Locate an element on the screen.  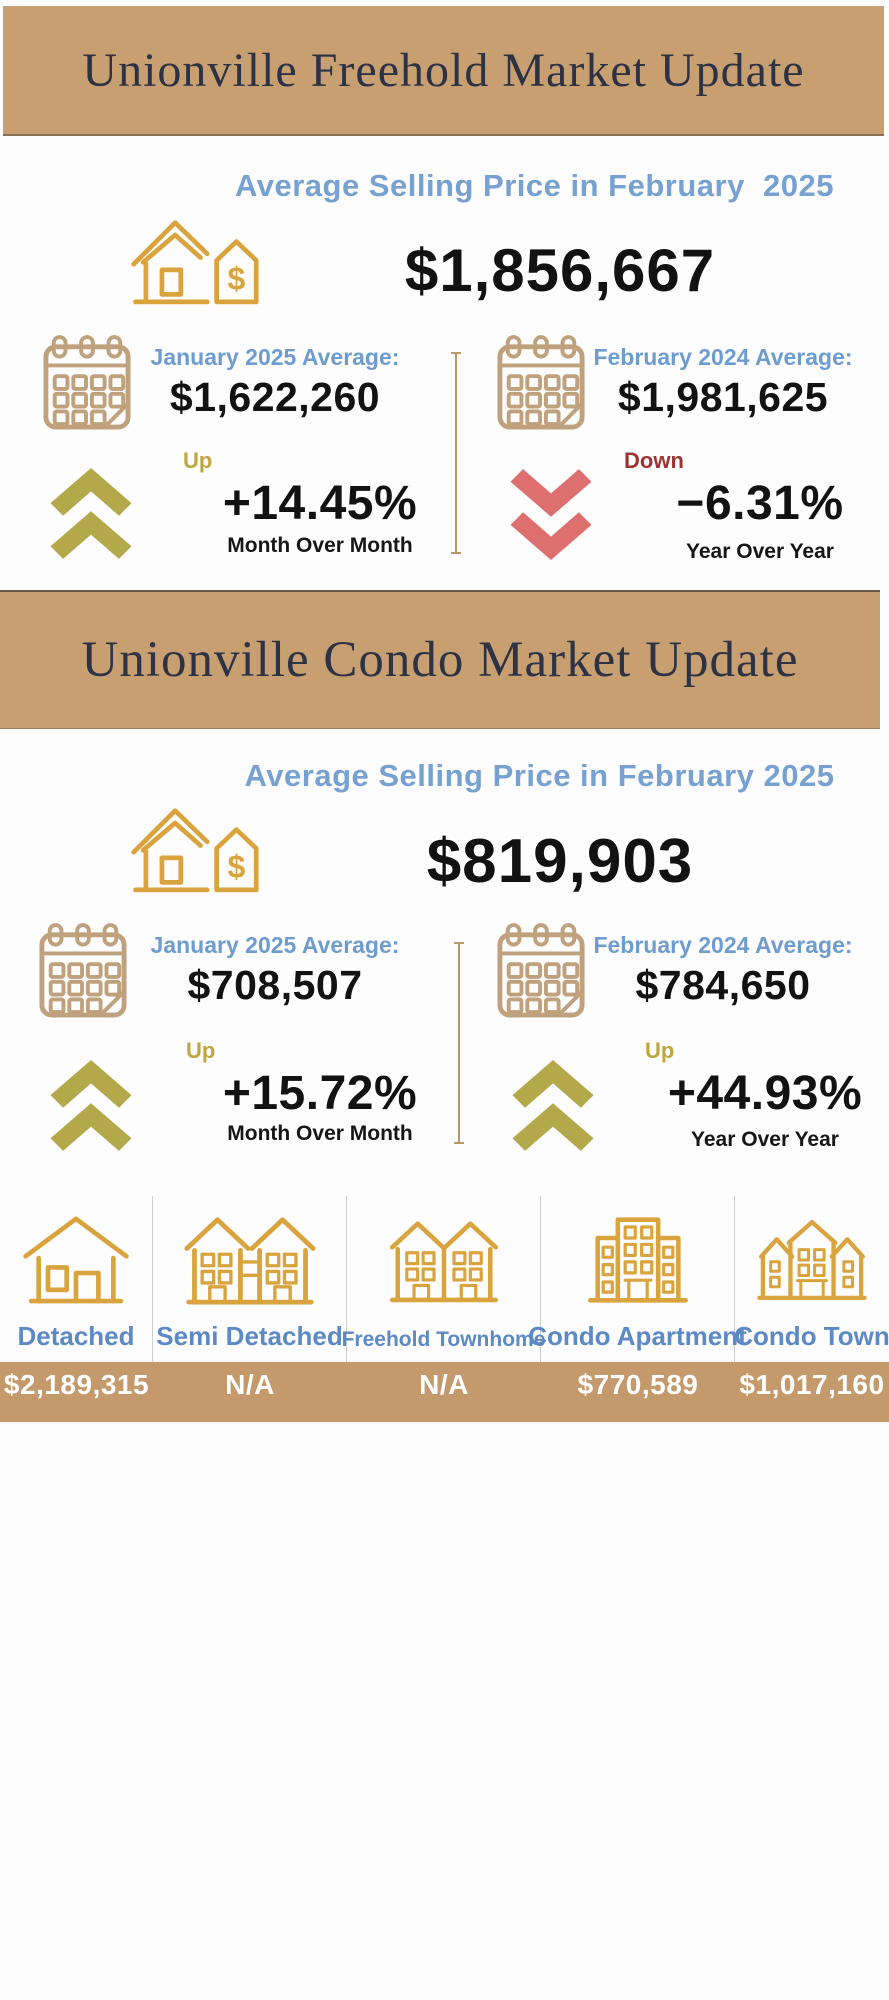
condo-apartment-icon is located at coordinates (637, 1260).